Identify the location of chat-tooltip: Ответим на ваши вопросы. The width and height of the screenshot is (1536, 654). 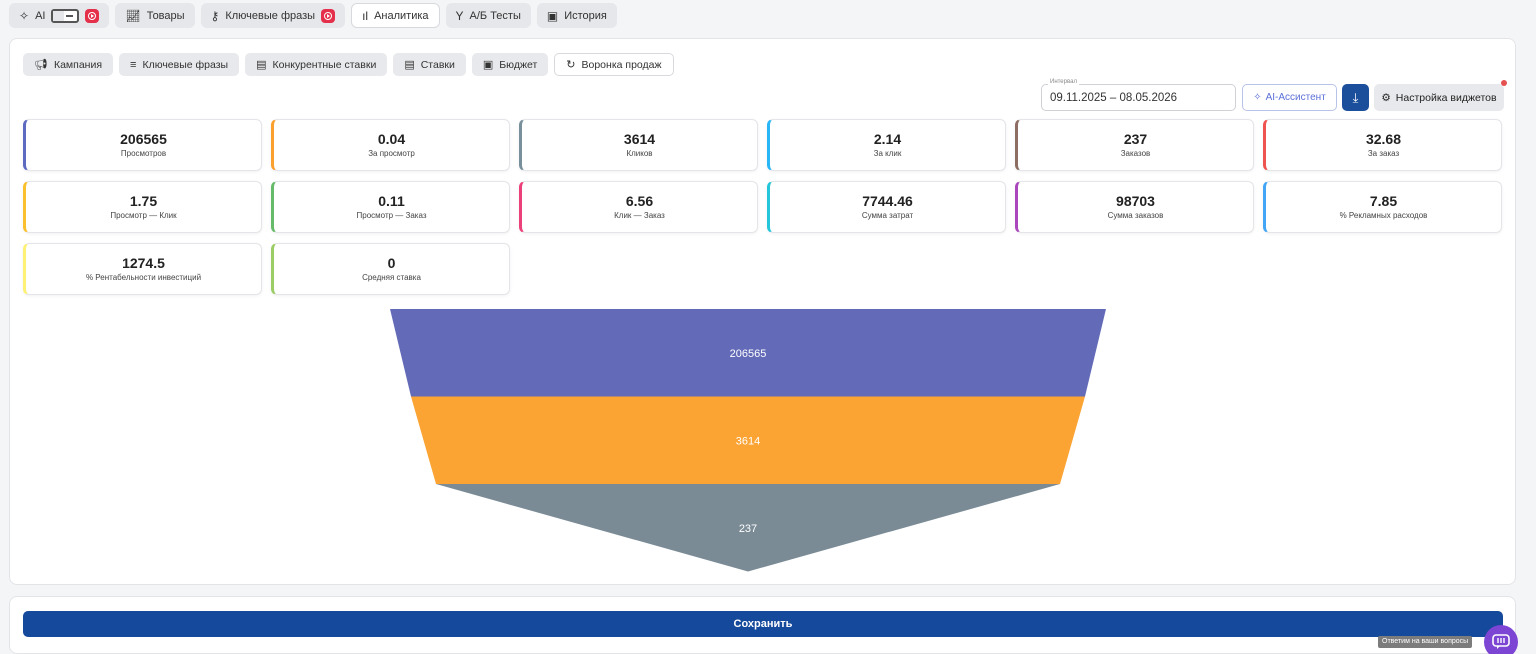
(1425, 642).